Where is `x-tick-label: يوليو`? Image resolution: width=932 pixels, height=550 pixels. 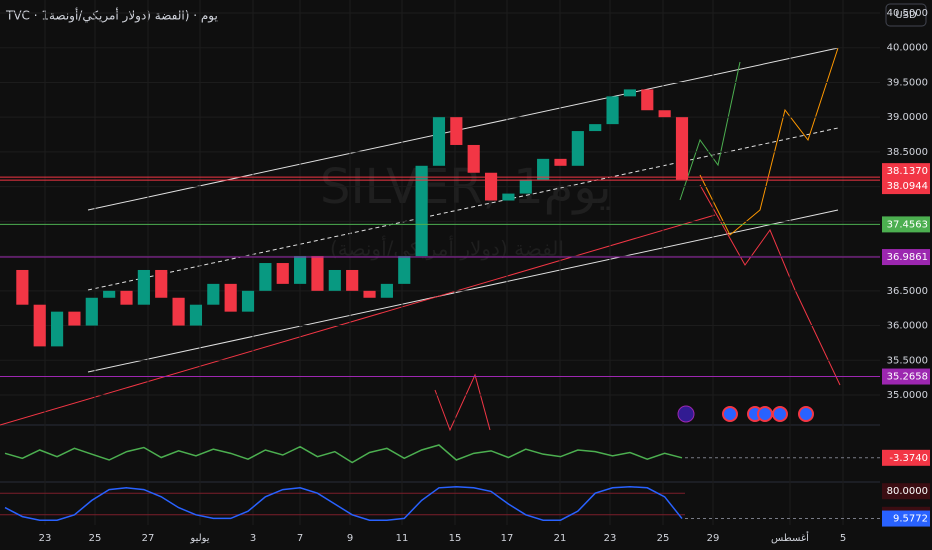
x-tick-label: يوليو is located at coordinates (199, 538).